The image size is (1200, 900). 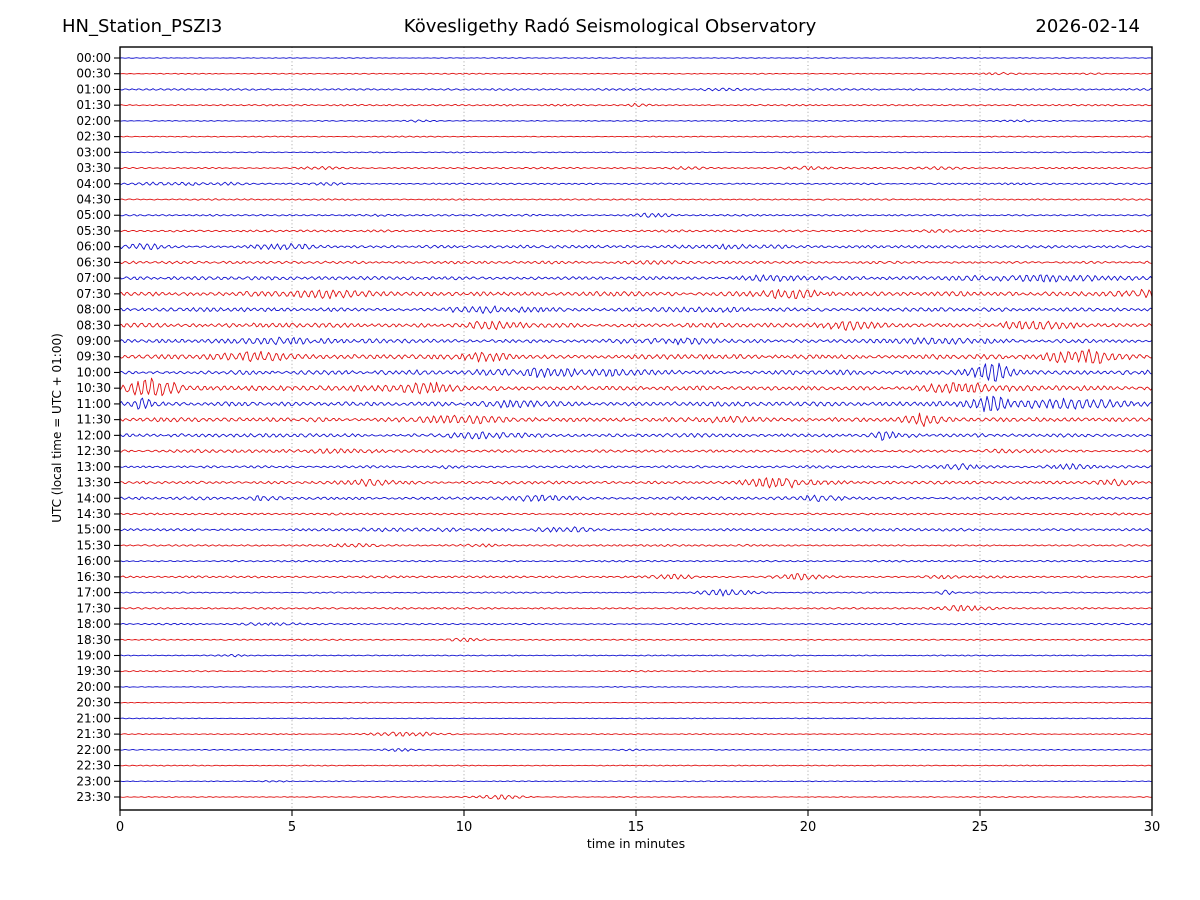 I want to click on y-tick-label: 12:00, so click(x=93, y=435).